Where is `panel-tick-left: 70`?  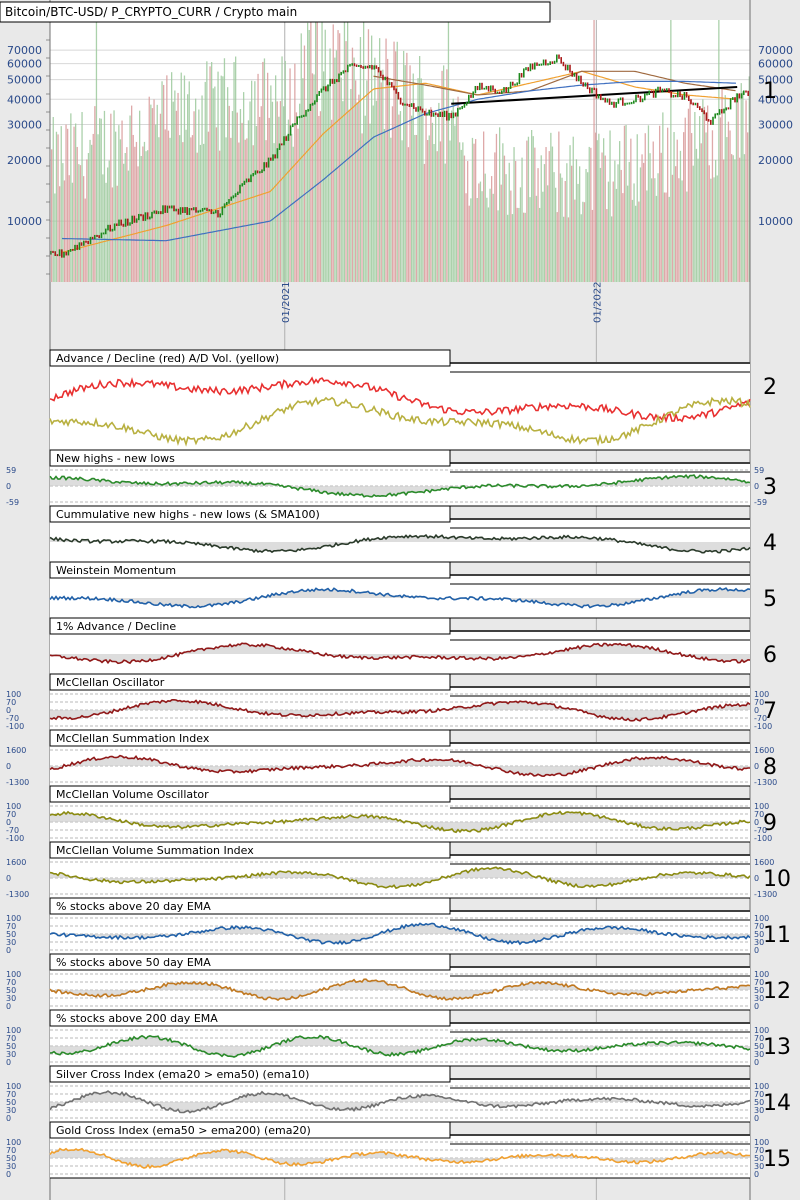 panel-tick-left: 70 is located at coordinates (11, 702).